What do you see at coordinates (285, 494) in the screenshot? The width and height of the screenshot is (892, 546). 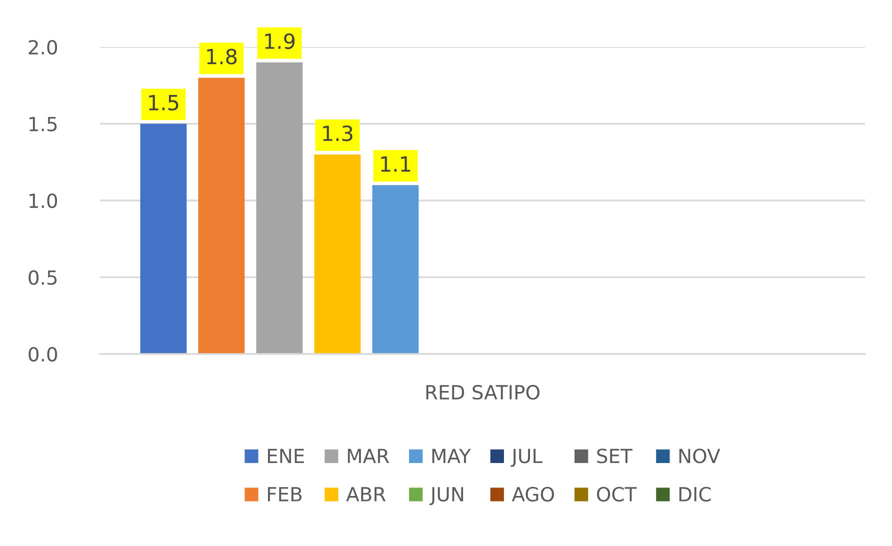 I see `legend-label: FEB` at bounding box center [285, 494].